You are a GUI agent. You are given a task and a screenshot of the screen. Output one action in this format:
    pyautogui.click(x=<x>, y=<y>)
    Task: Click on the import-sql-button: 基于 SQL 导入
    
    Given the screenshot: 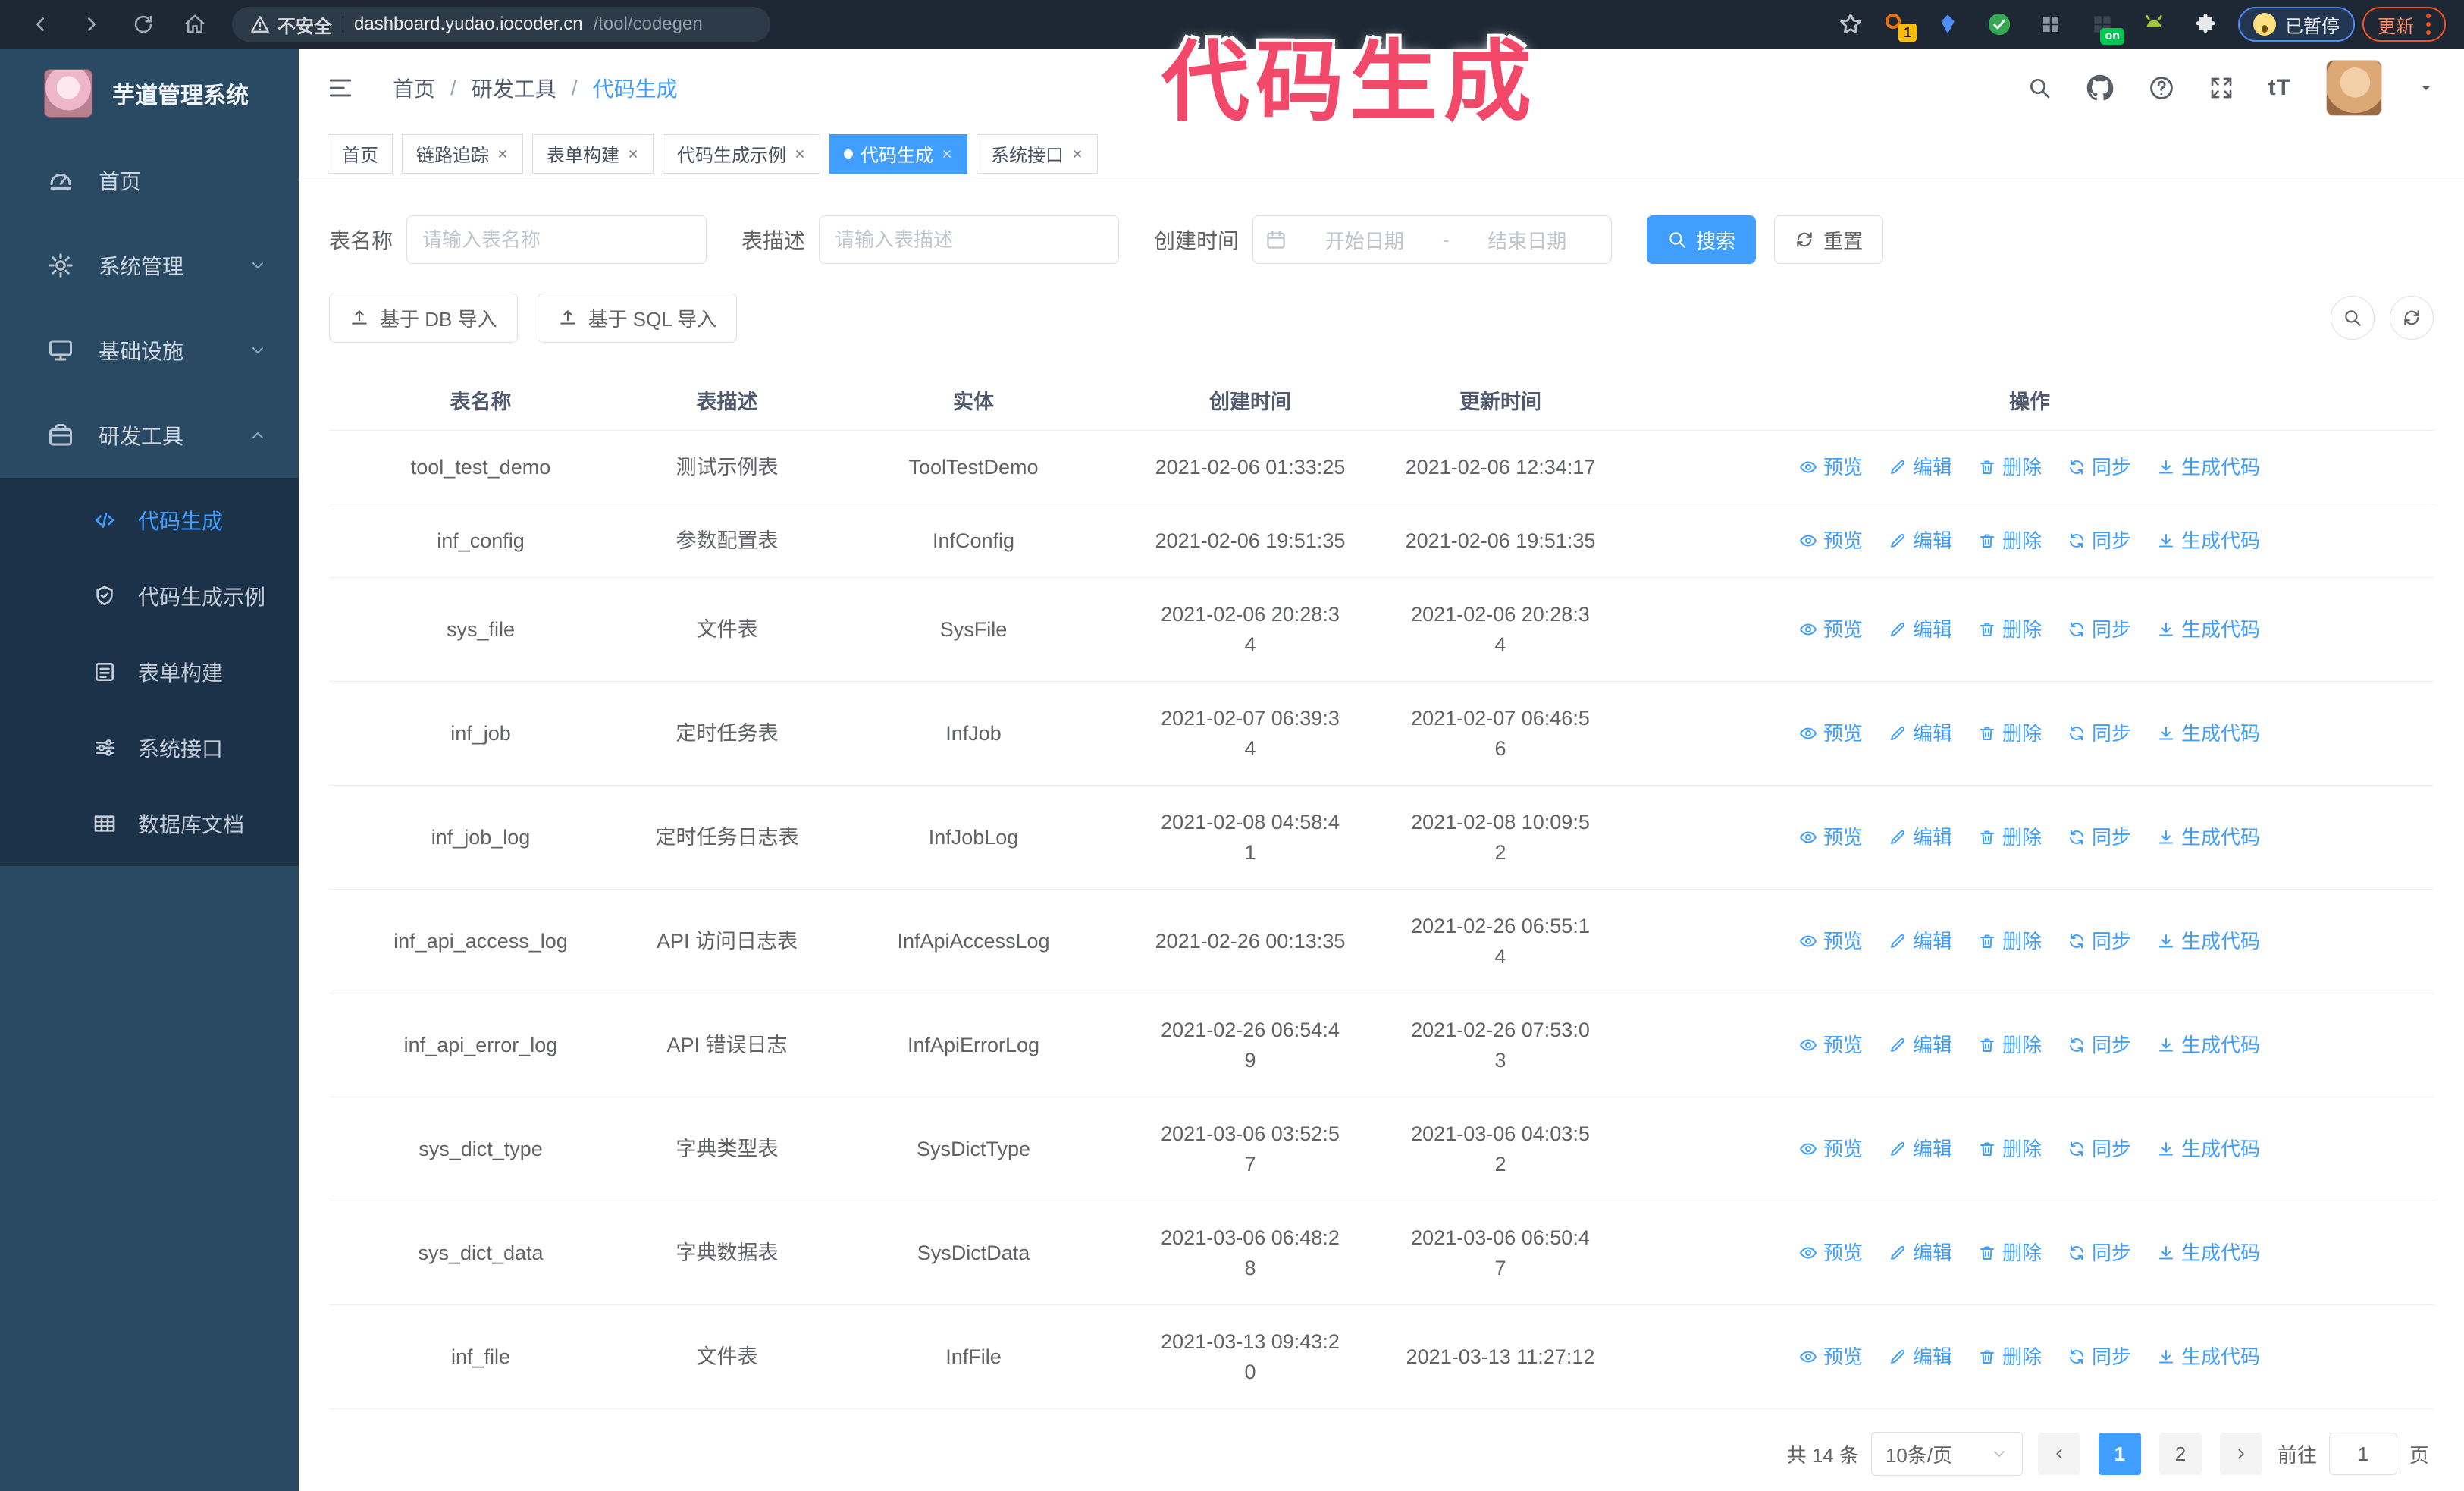 What is the action you would take?
    pyautogui.click(x=637, y=318)
    